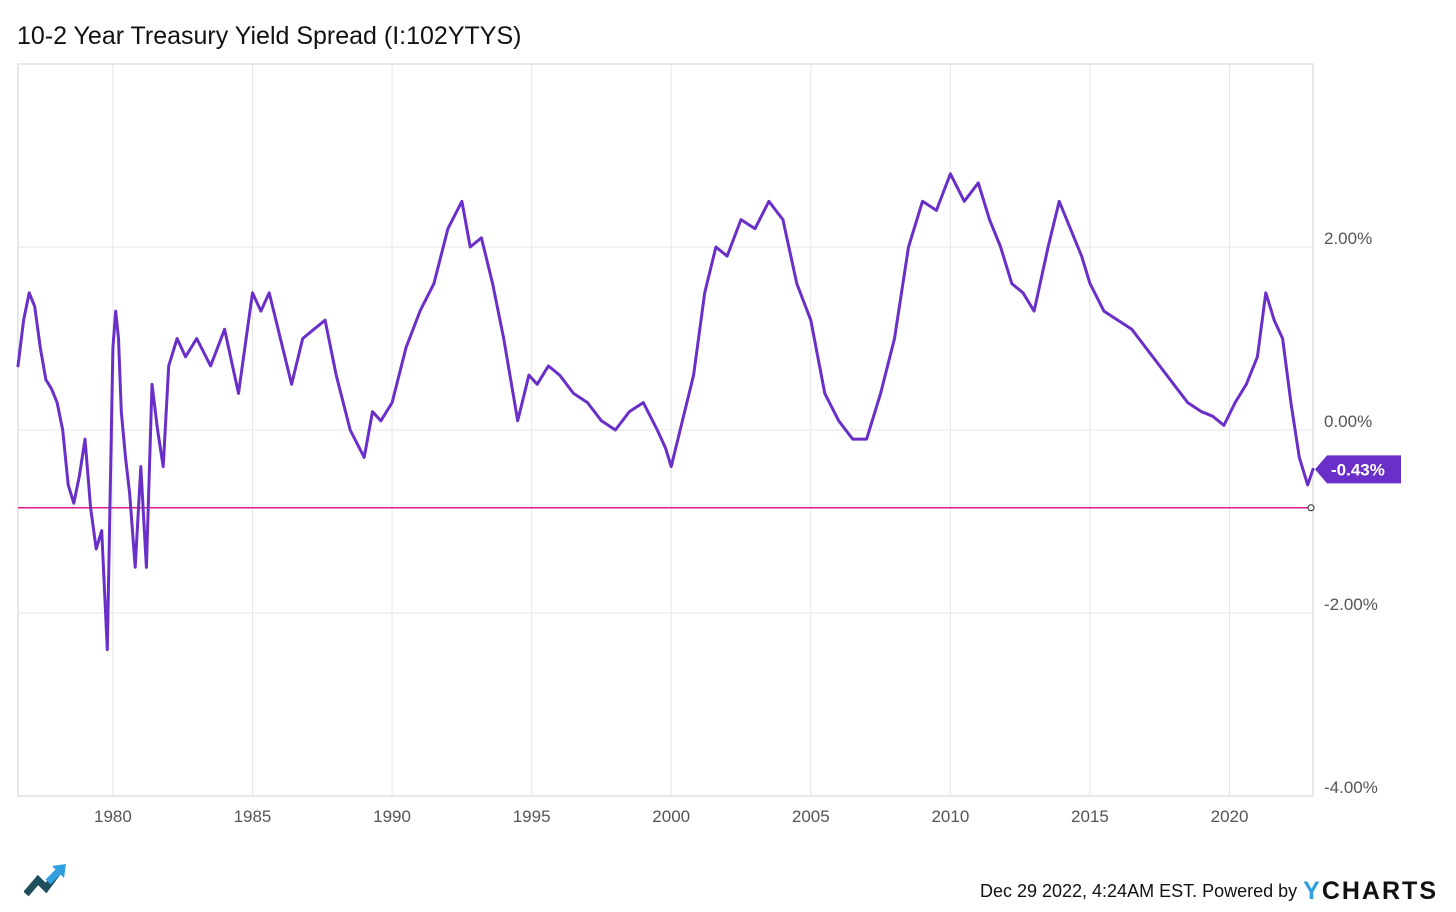 This screenshot has width=1456, height=912. Describe the element at coordinates (811, 816) in the screenshot. I see `x-tick-label: 2005` at that location.